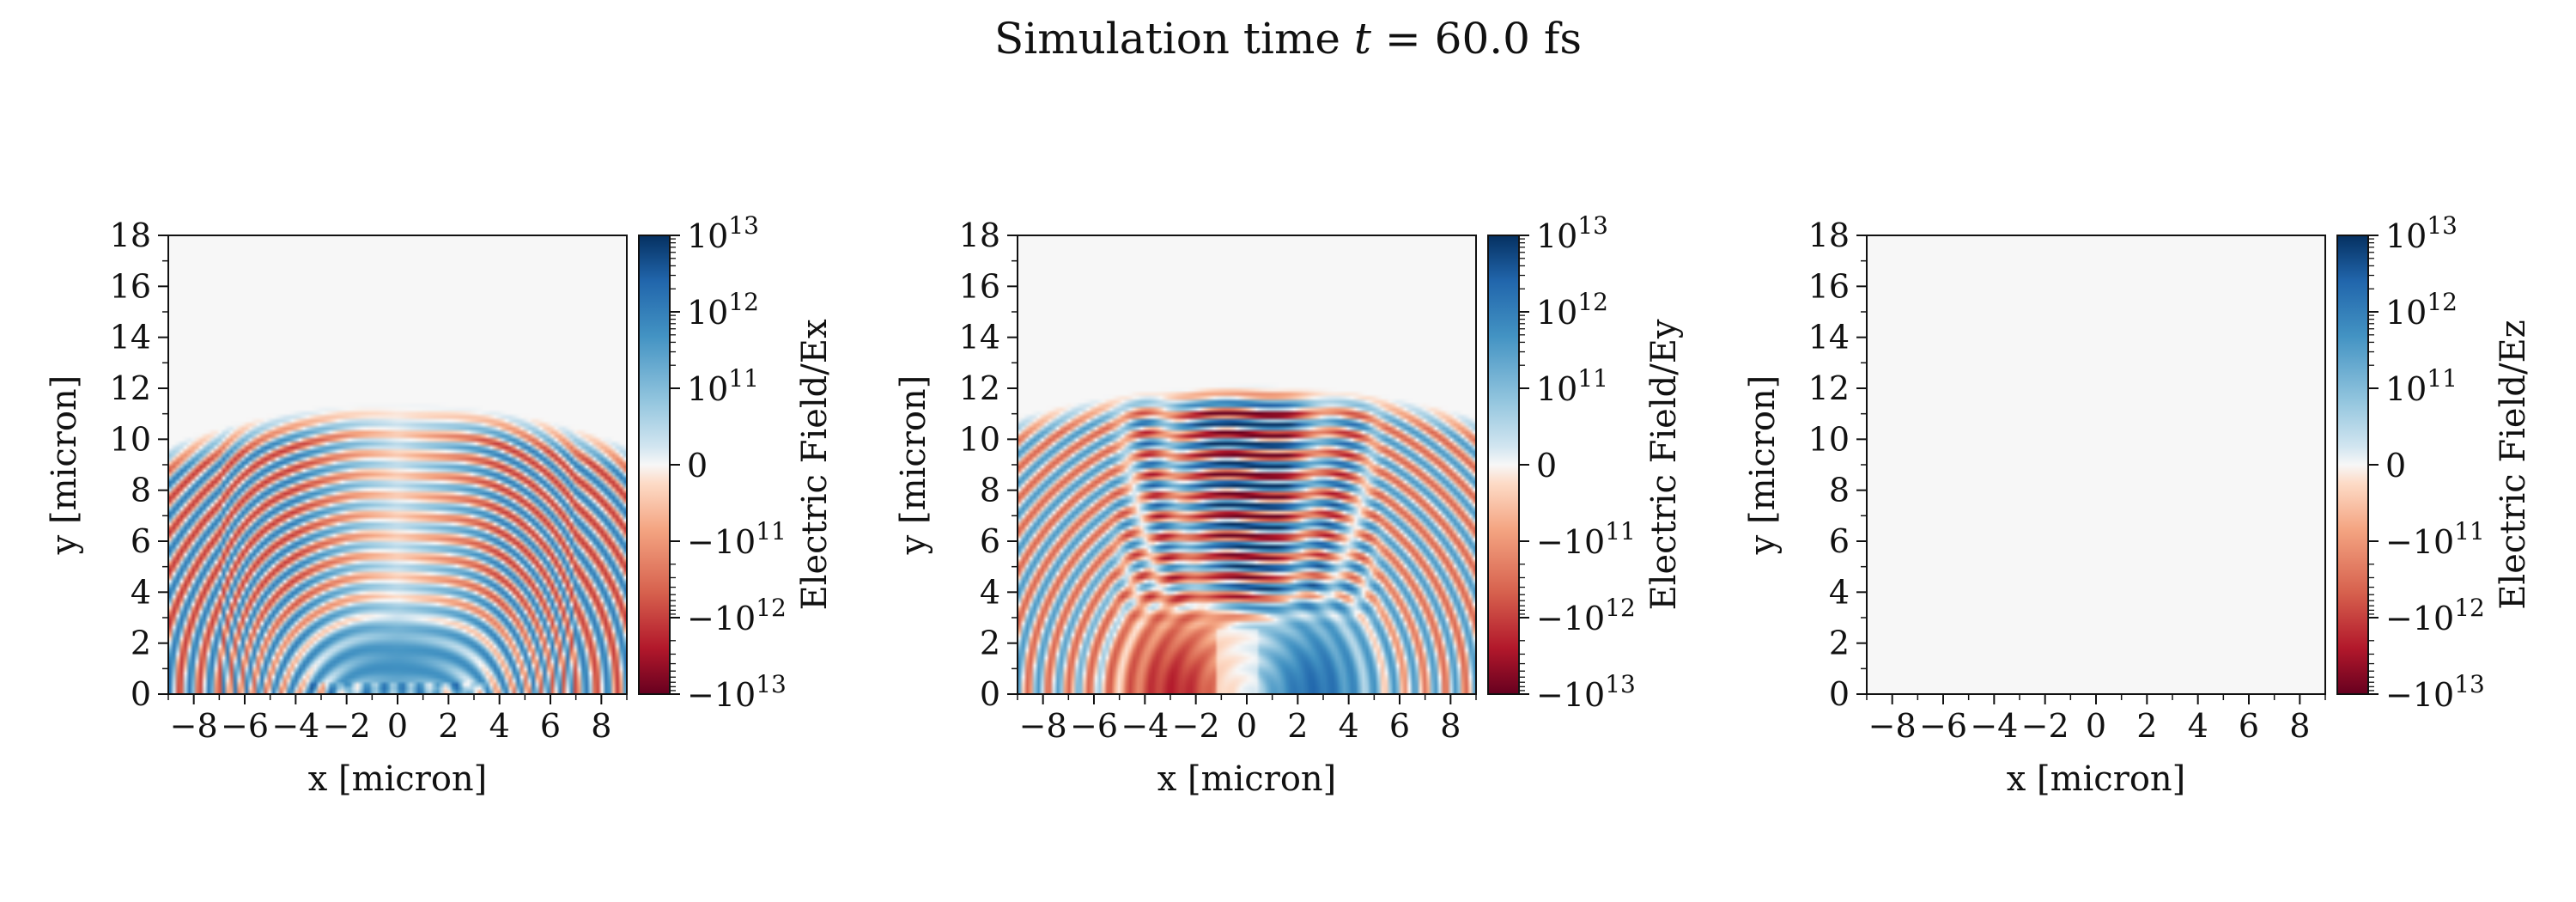 This screenshot has width=2576, height=902. Describe the element at coordinates (1664, 465) in the screenshot. I see `colorbar-label: Electric Field/Ey` at that location.